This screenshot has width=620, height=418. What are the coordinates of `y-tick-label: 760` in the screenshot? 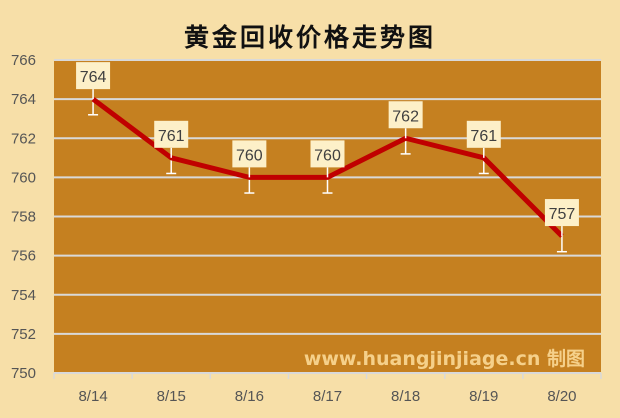 It's located at (23, 177).